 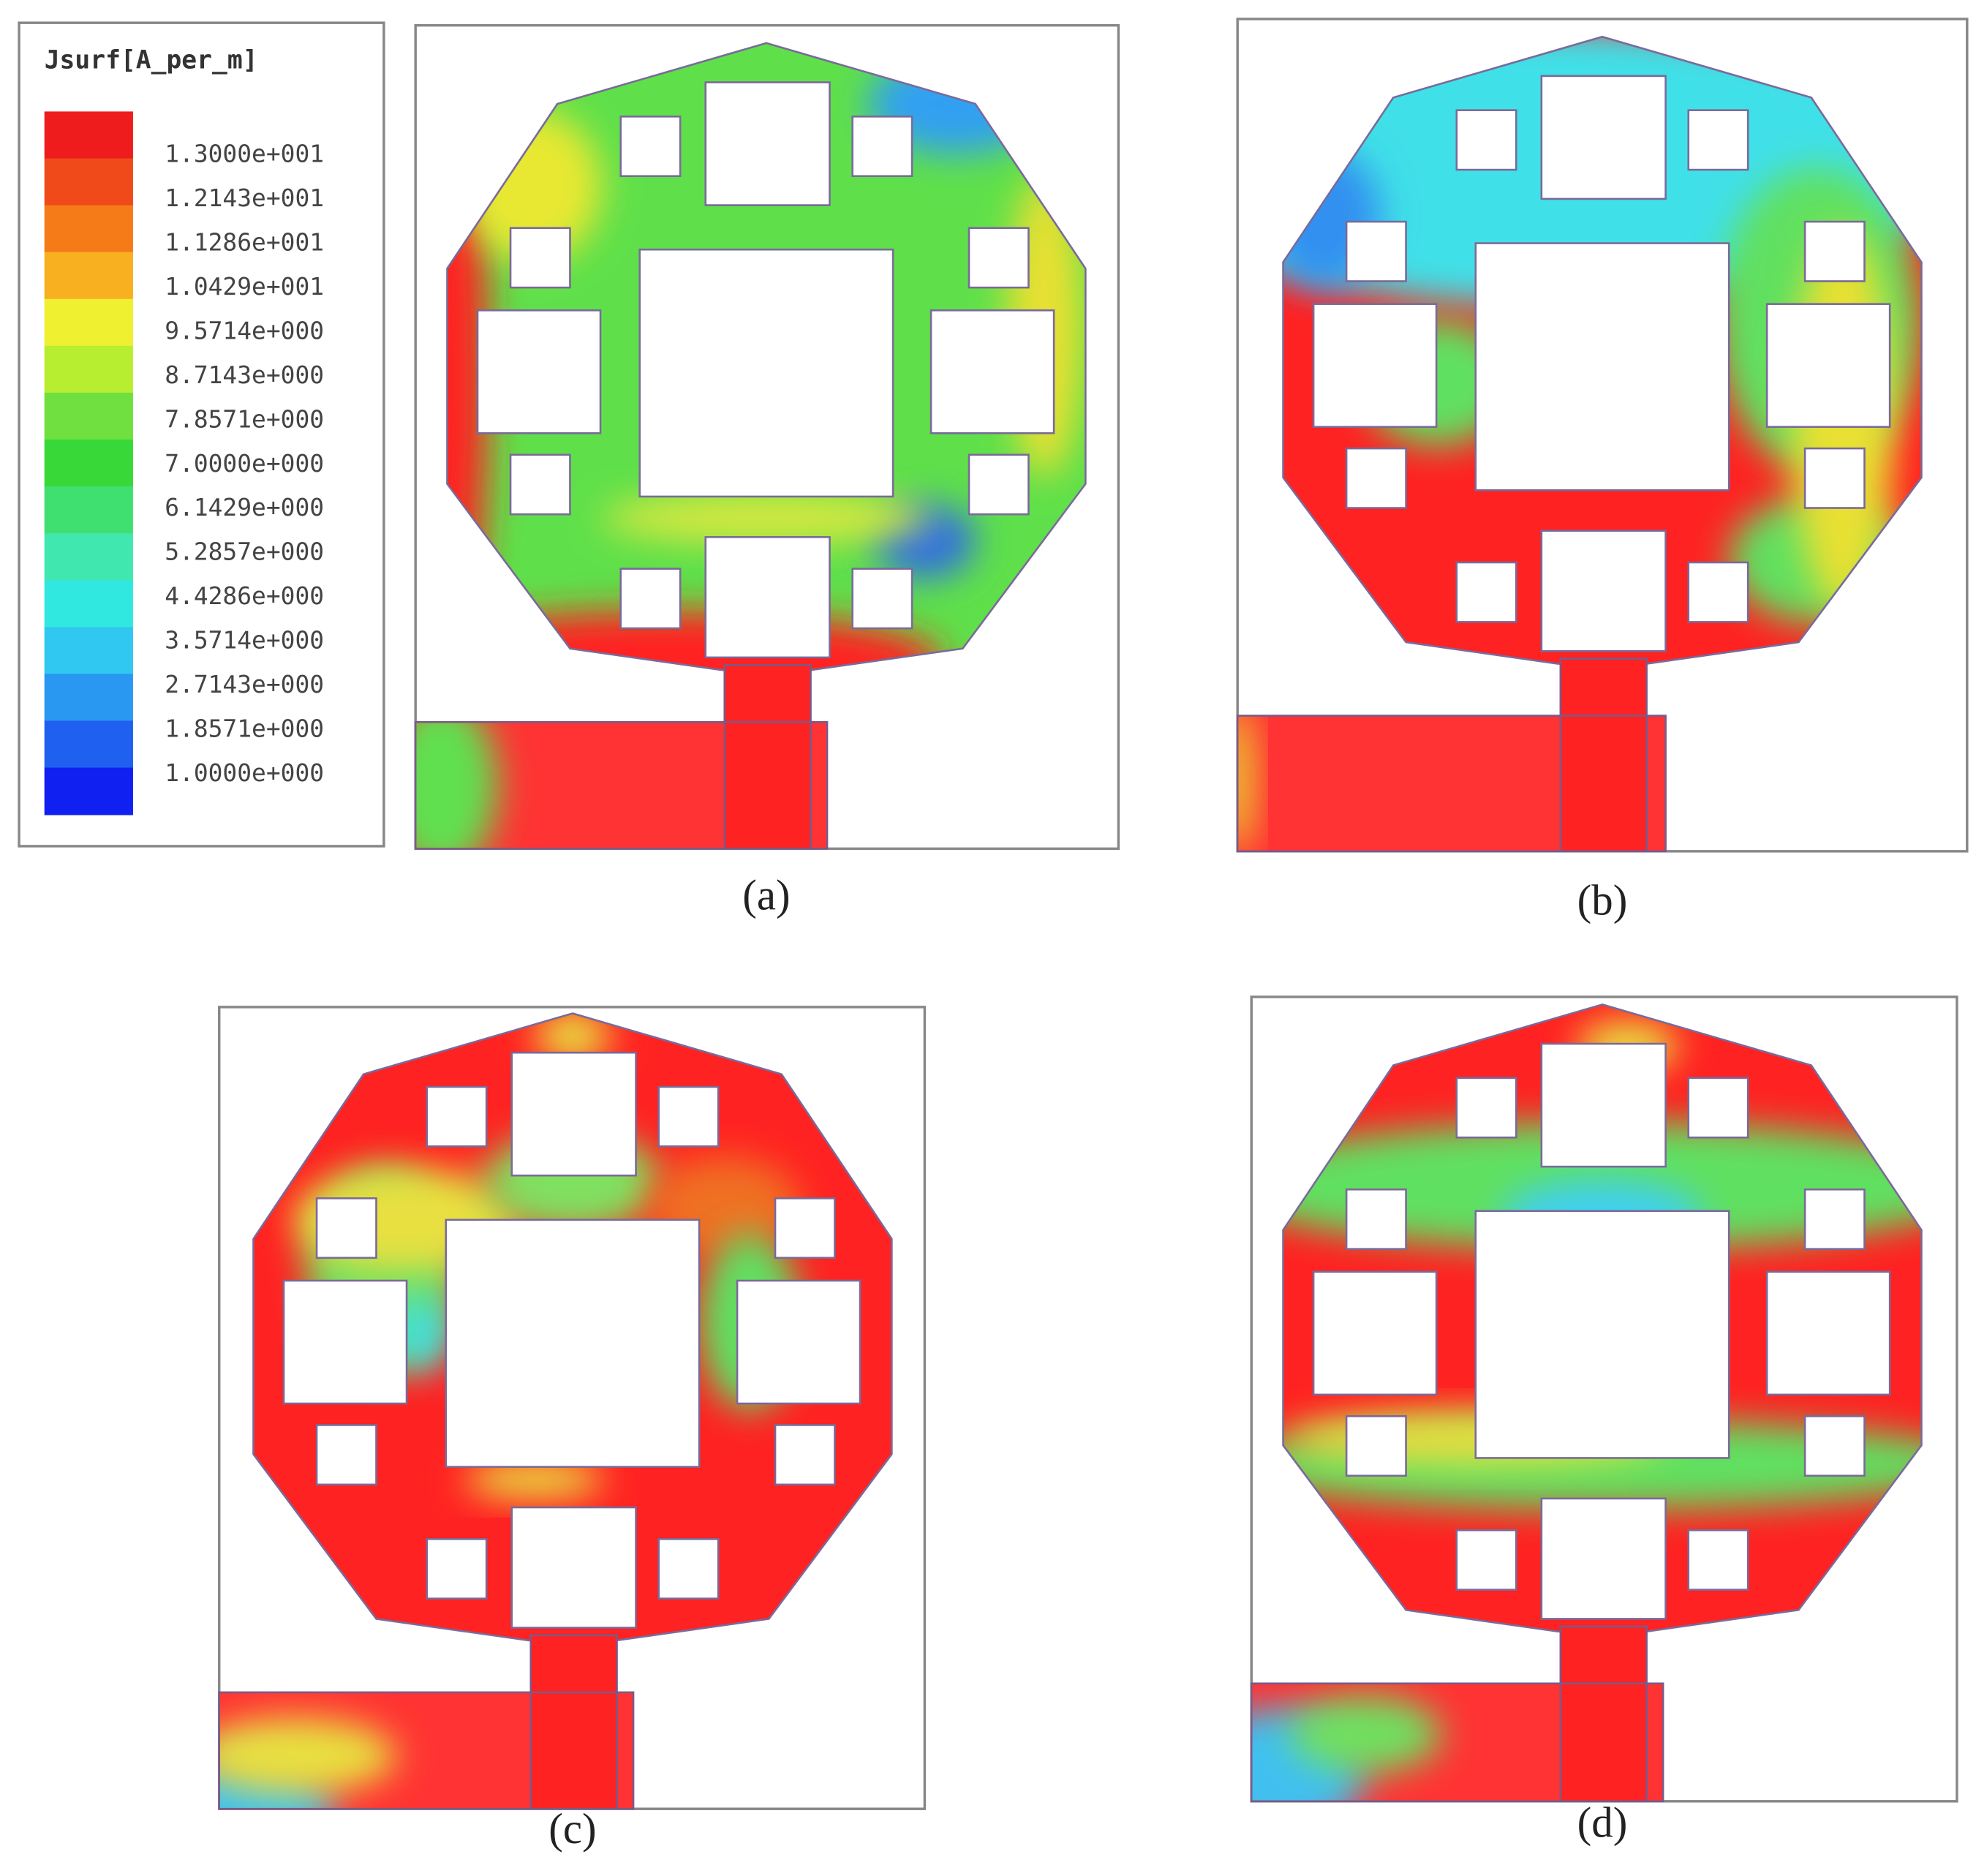 I want to click on legend-label: 1.0429e+001, so click(x=244, y=286).